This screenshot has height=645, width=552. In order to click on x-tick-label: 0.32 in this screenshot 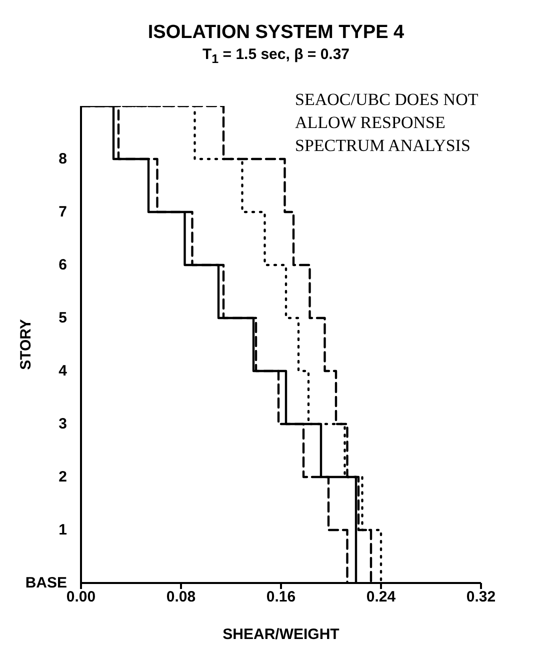, I will do `click(481, 597)`.